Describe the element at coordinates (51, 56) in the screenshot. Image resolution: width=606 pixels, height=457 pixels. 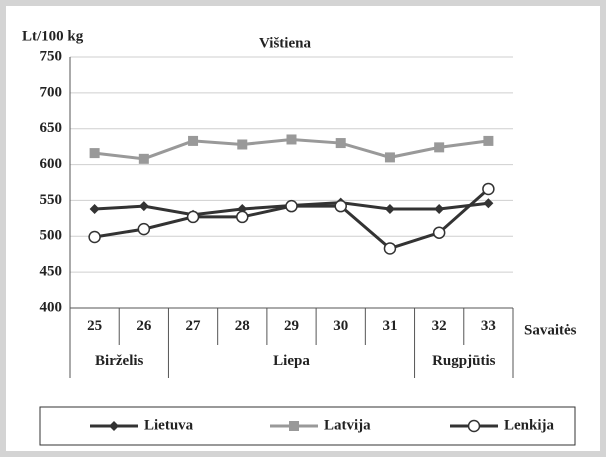
I see `y-tick-label: 750` at that location.